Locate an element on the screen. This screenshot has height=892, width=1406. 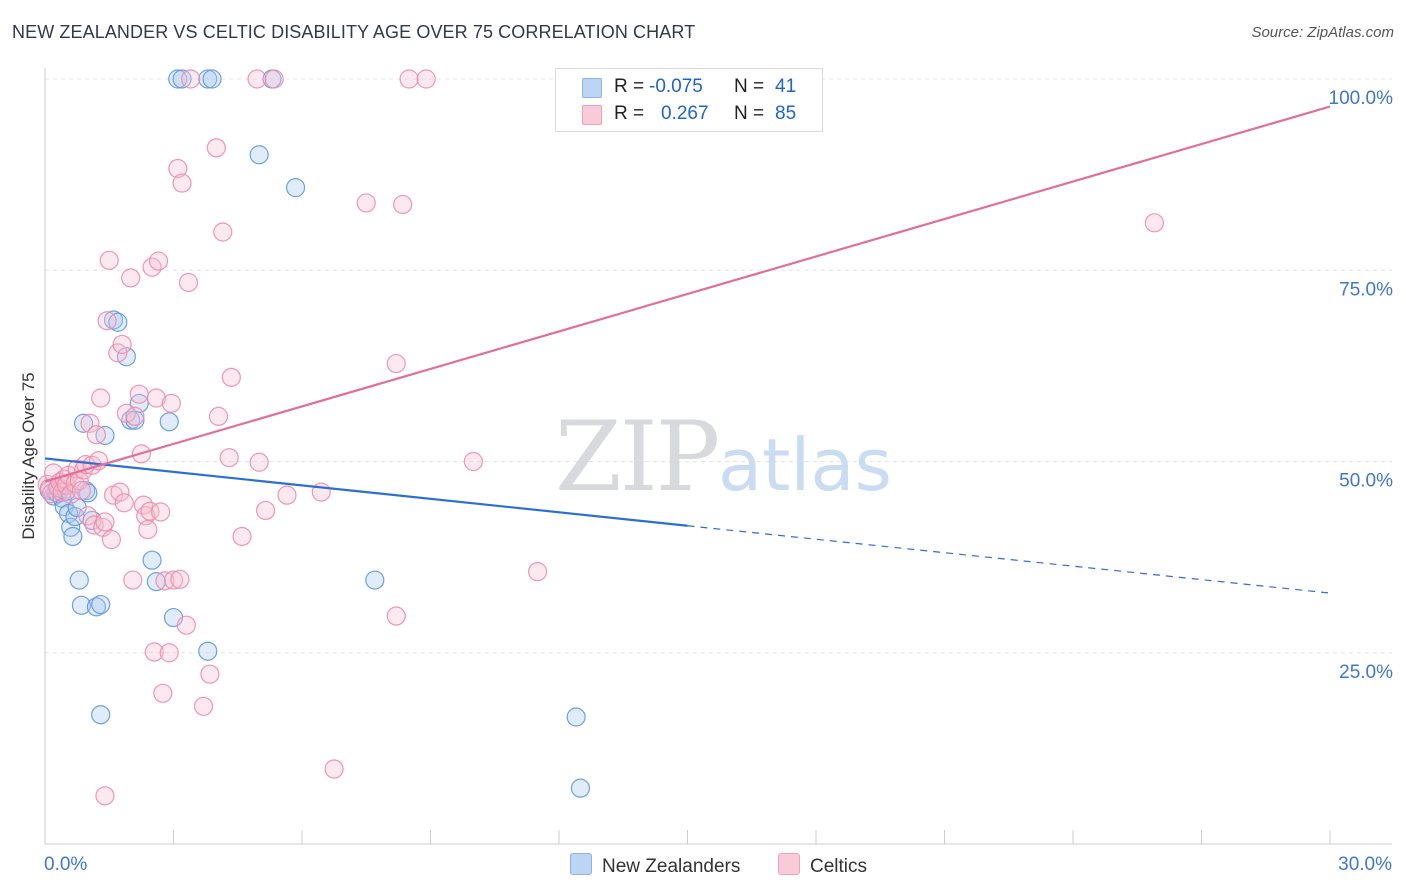
y-tick-label: 100.0% is located at coordinates (1361, 98).